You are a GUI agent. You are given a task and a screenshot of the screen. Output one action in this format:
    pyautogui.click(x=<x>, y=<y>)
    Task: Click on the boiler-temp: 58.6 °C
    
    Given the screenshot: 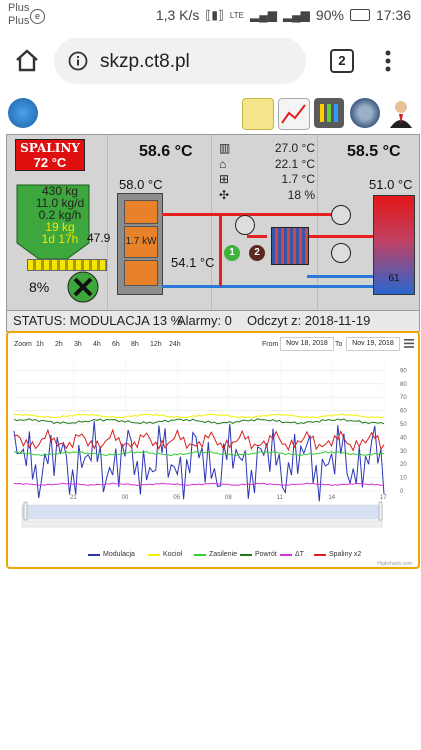 What is the action you would take?
    pyautogui.click(x=166, y=151)
    